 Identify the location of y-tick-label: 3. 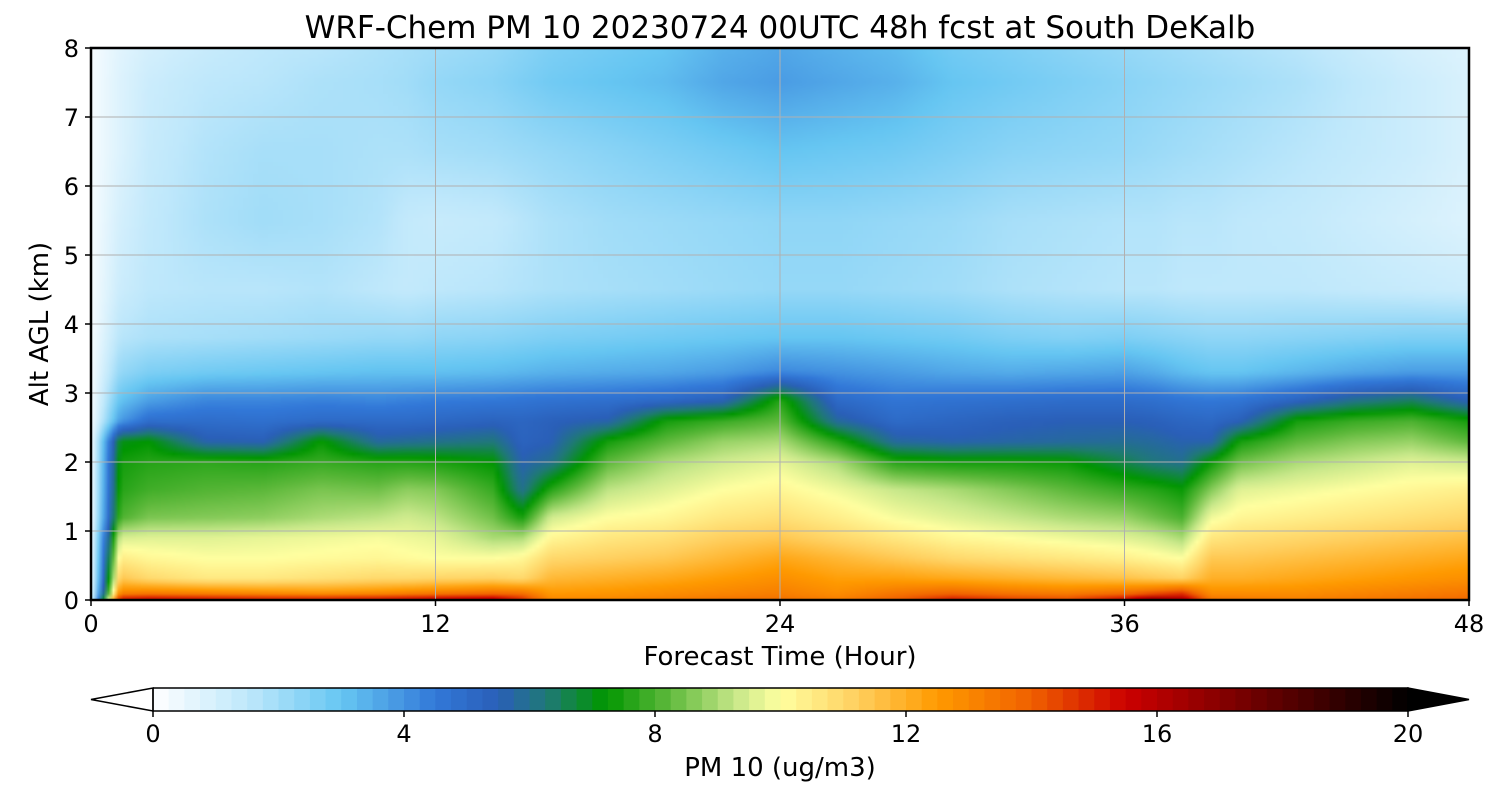
(71, 394).